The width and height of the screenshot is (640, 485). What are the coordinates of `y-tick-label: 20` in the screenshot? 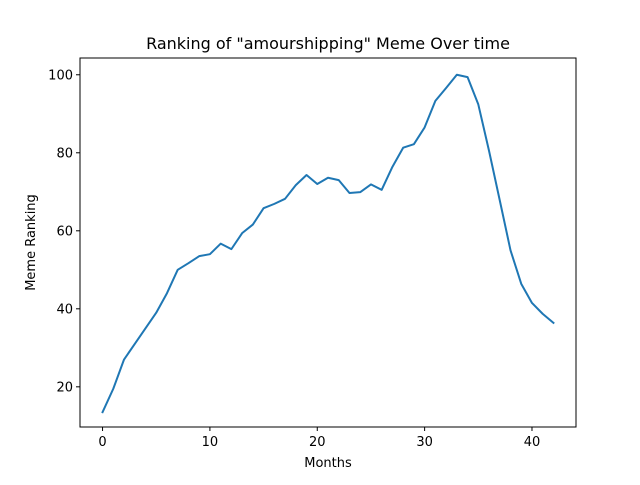 It's located at (64, 387).